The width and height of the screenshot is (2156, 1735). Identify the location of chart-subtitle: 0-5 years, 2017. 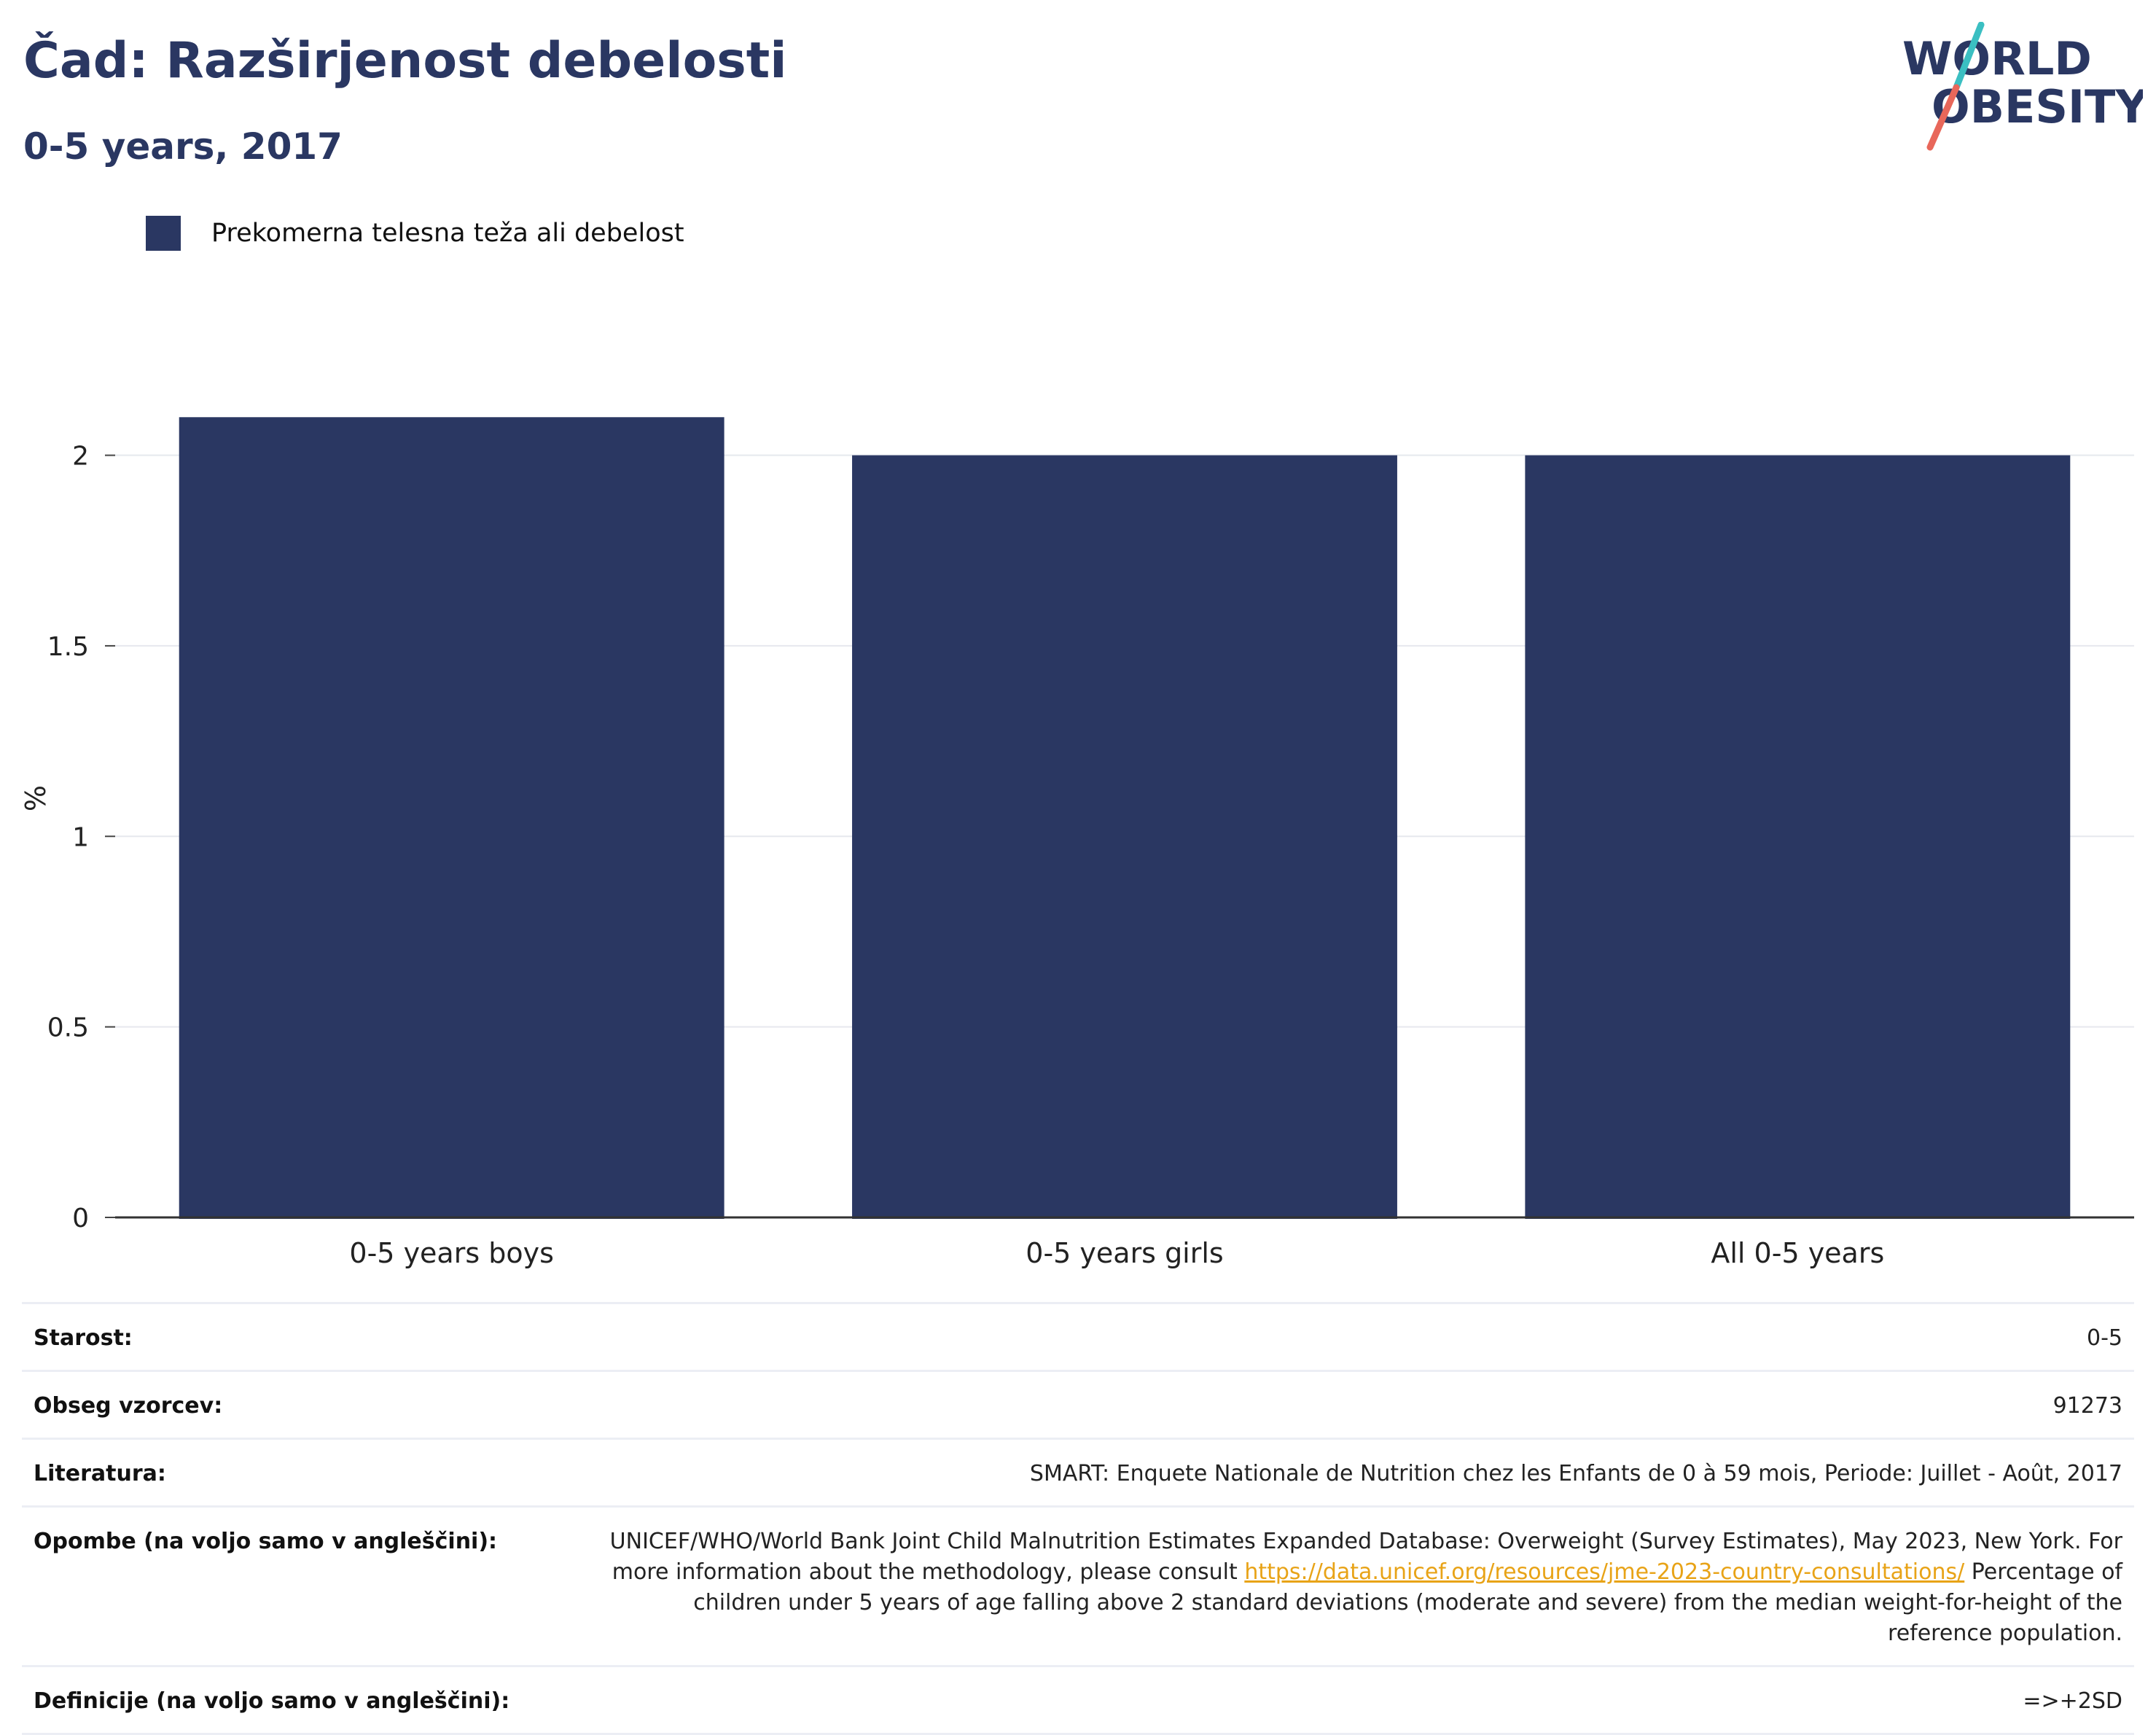
(183, 146).